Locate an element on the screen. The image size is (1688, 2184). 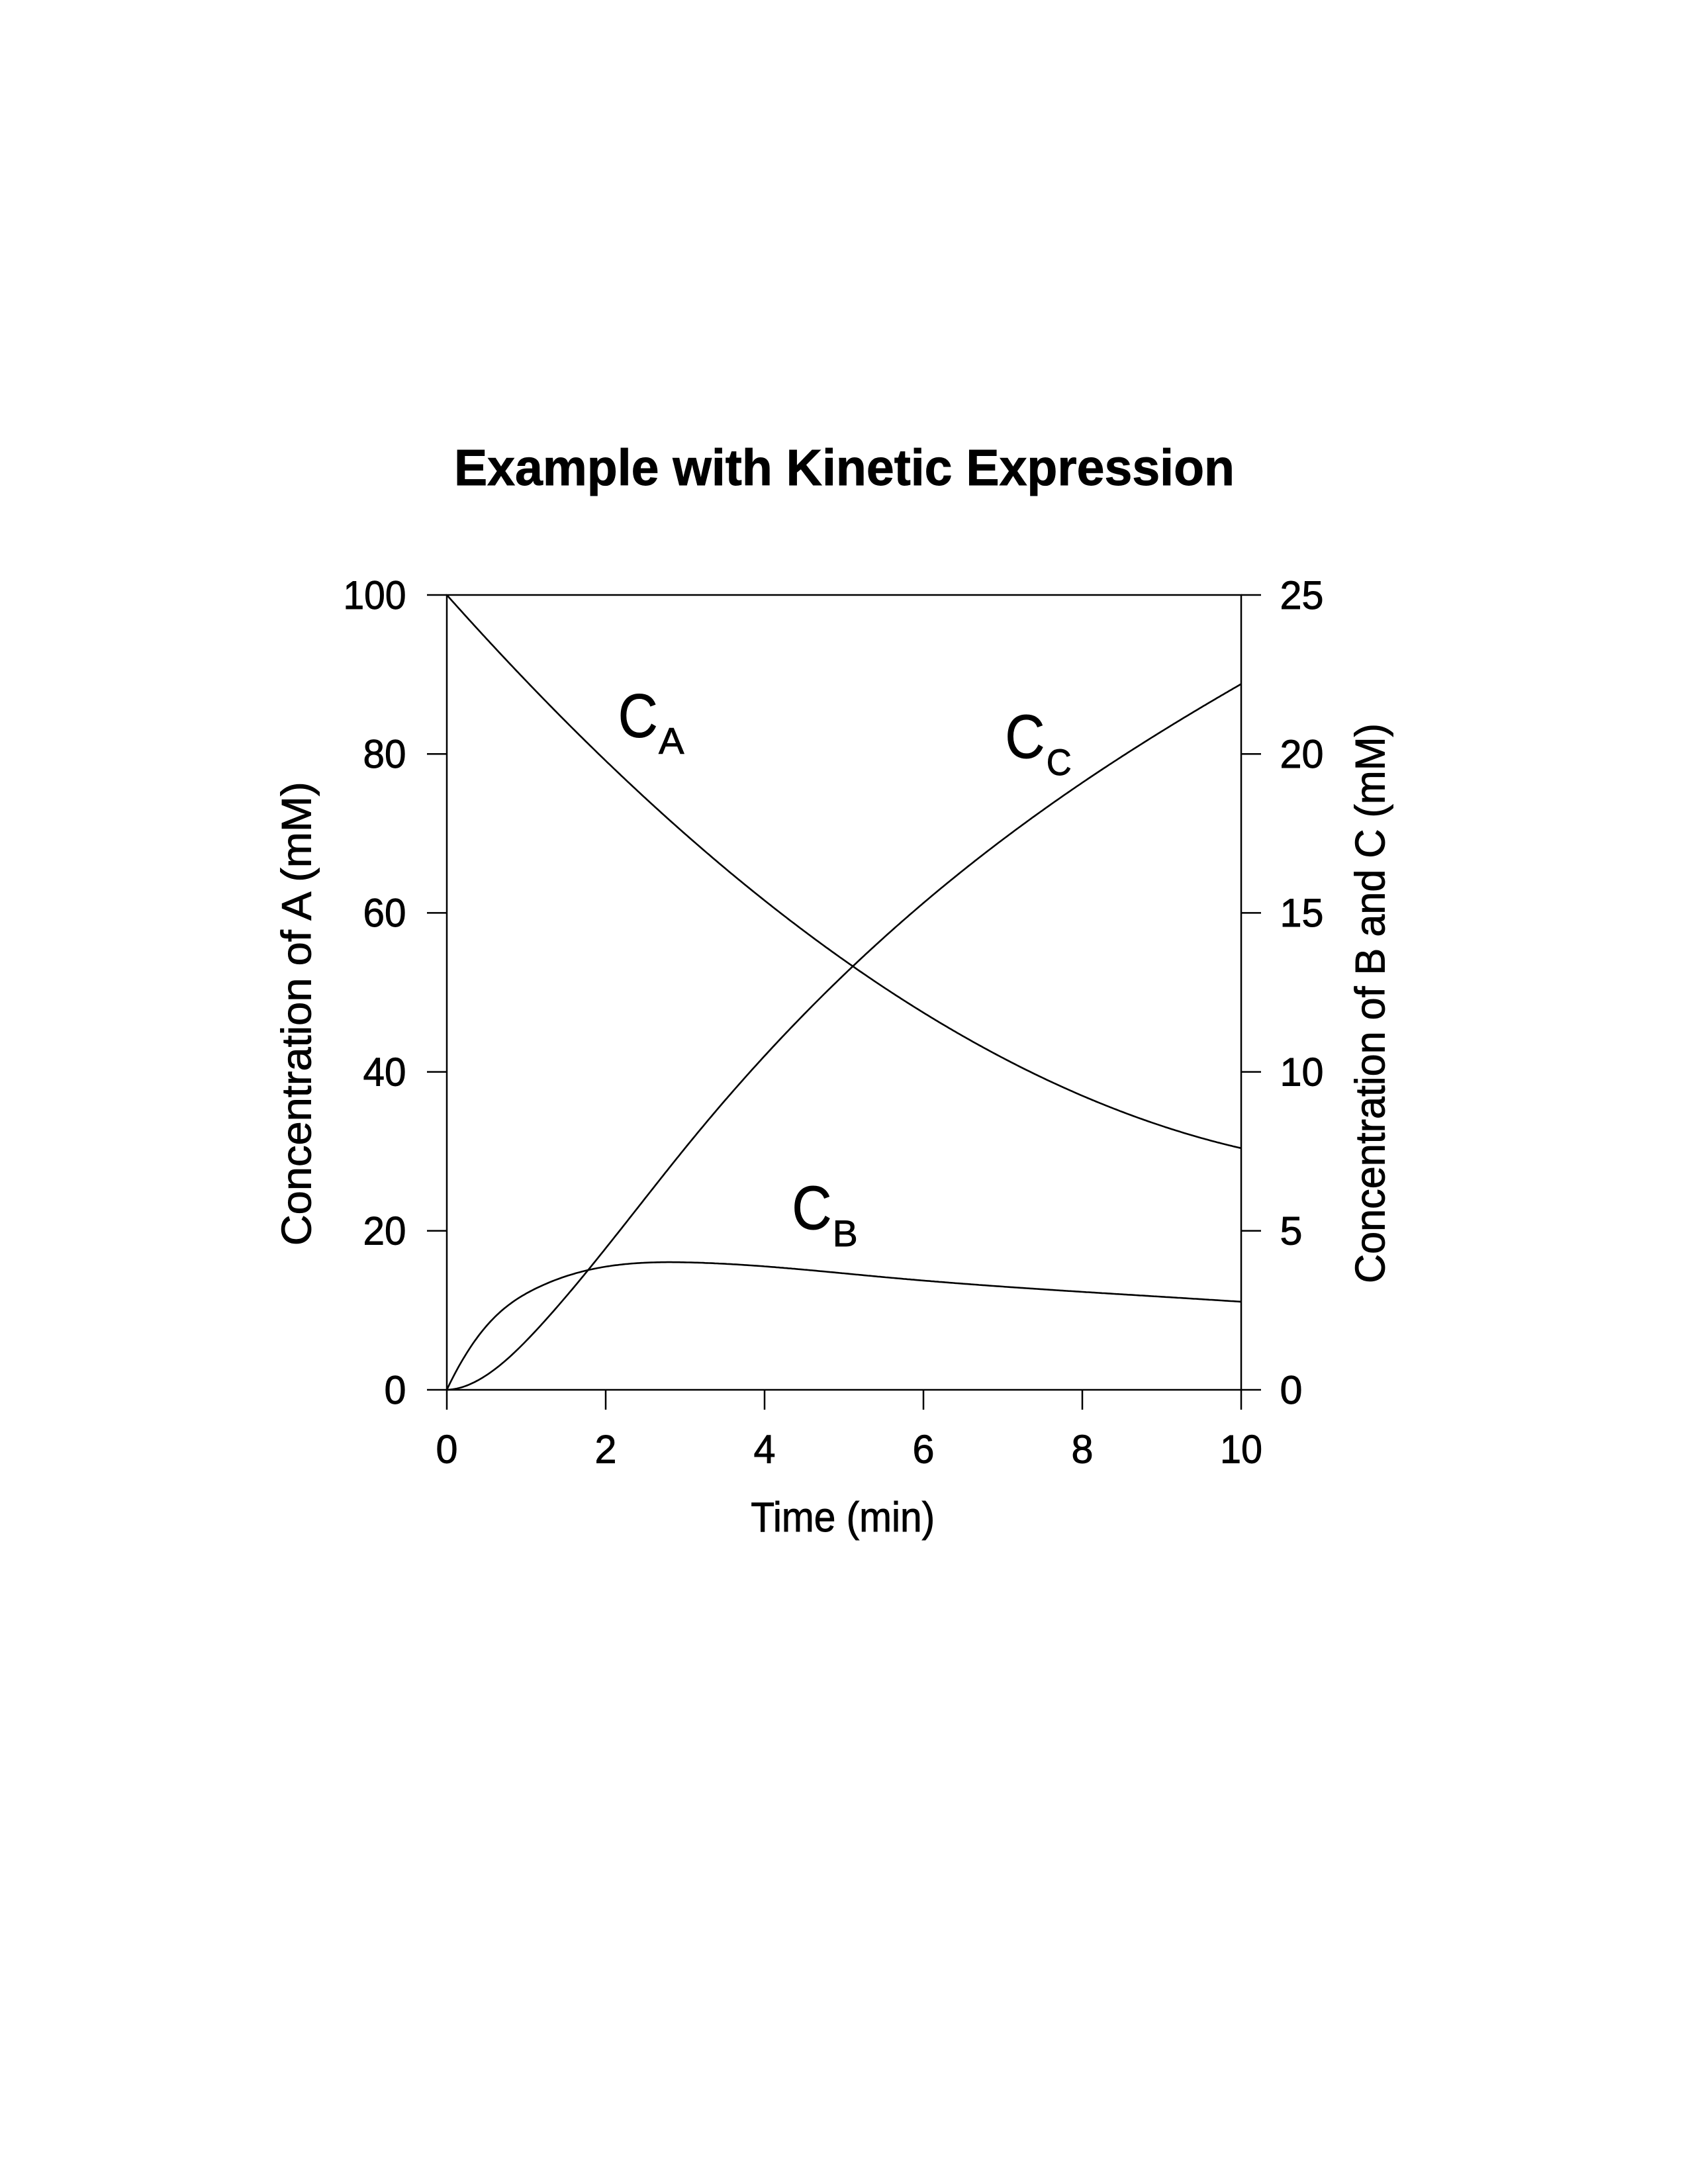
svg-text: Time (min) is located at coordinates (843, 1517).